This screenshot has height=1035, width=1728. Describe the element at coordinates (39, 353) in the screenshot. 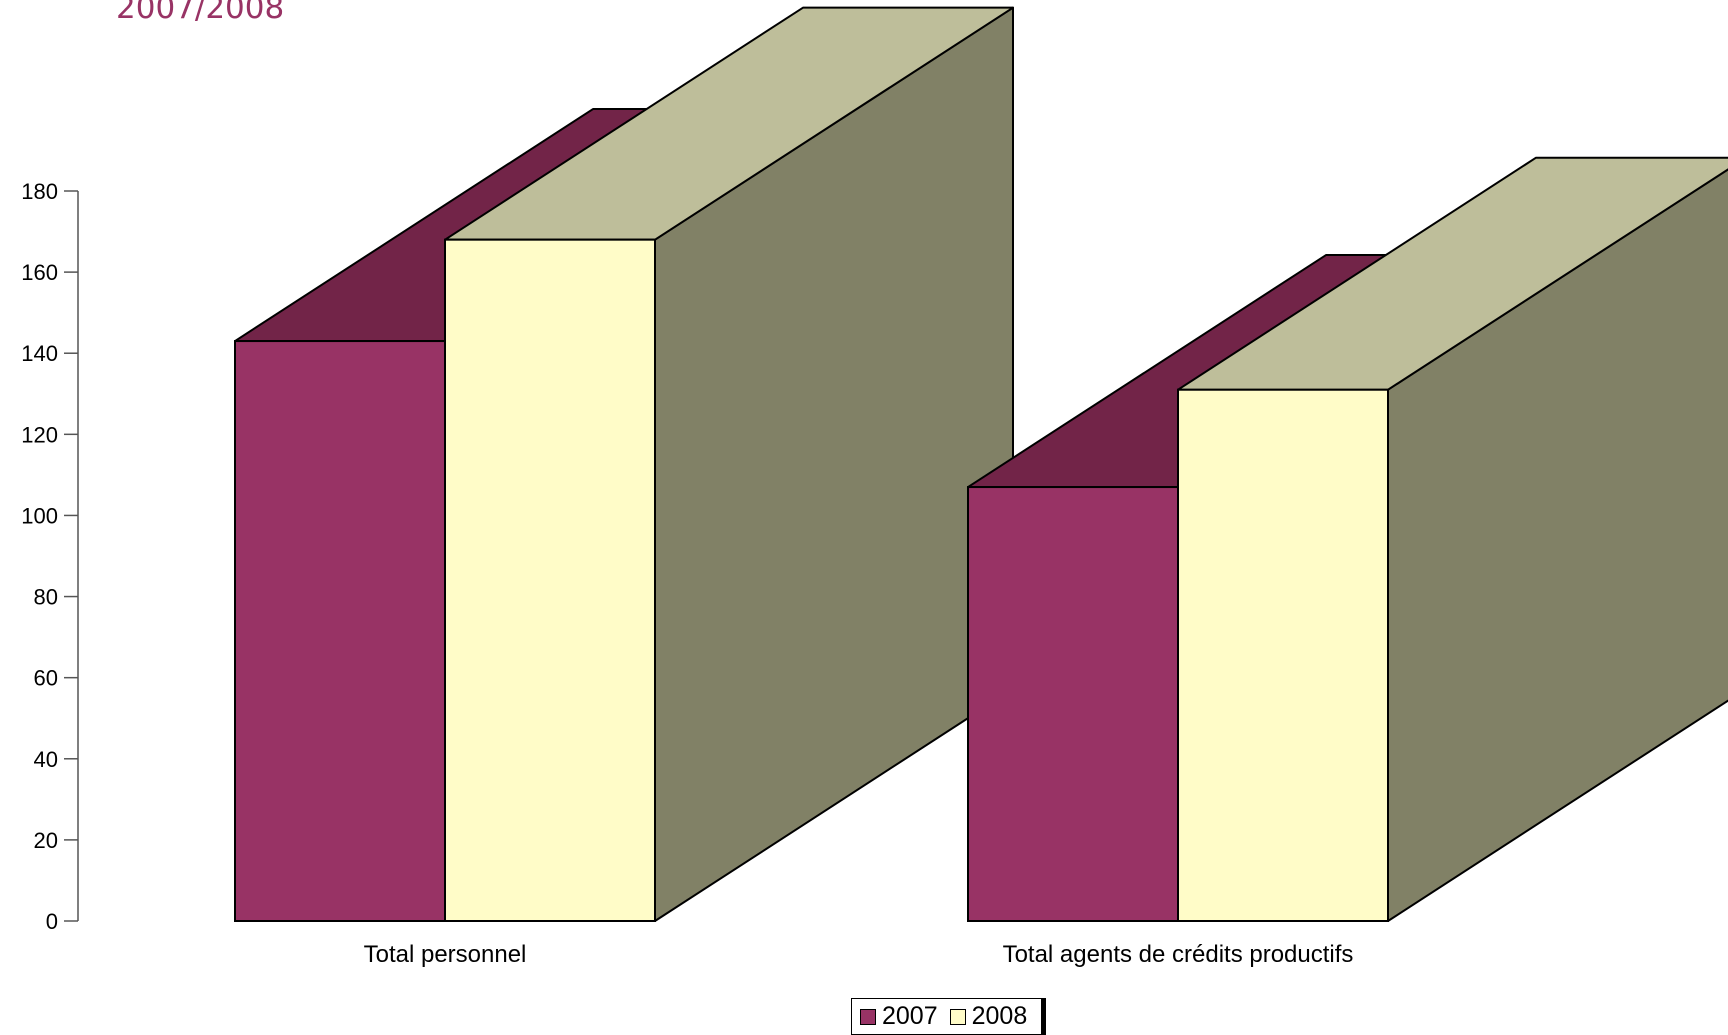

I see `y-tick-label: 140` at that location.